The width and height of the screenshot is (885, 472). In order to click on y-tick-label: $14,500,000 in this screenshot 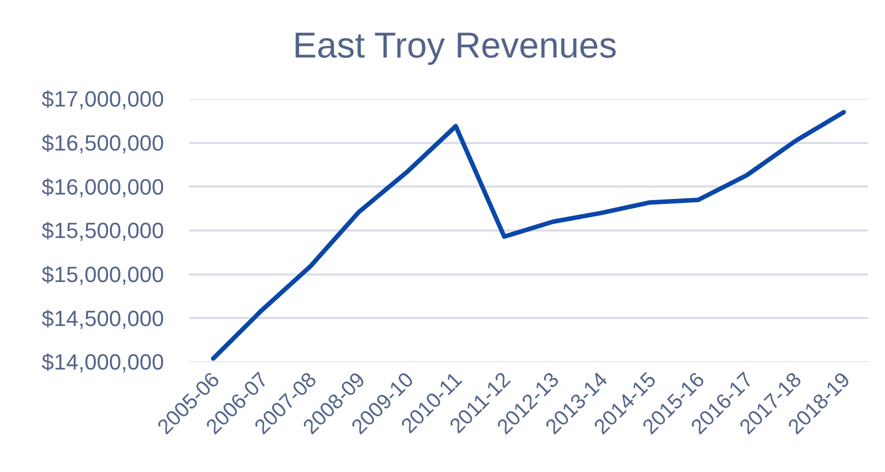, I will do `click(103, 318)`.